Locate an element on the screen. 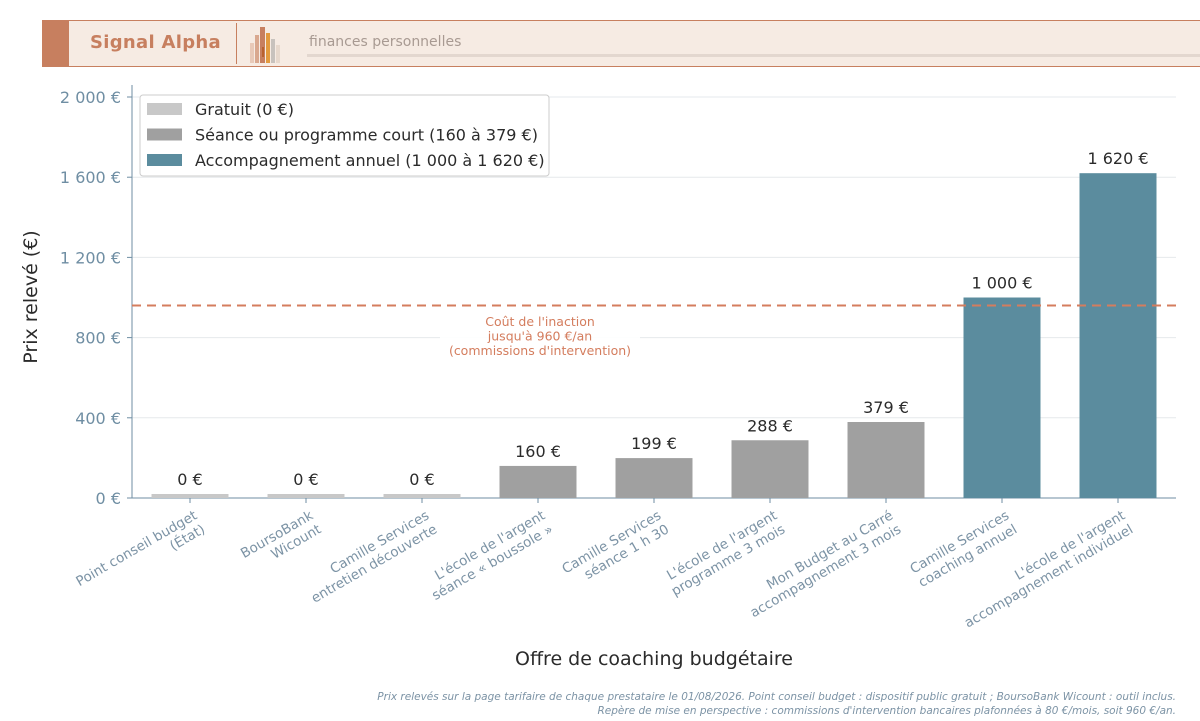 The height and width of the screenshot is (721, 1200). reference-label: (commissions d'intervention) is located at coordinates (540, 350).